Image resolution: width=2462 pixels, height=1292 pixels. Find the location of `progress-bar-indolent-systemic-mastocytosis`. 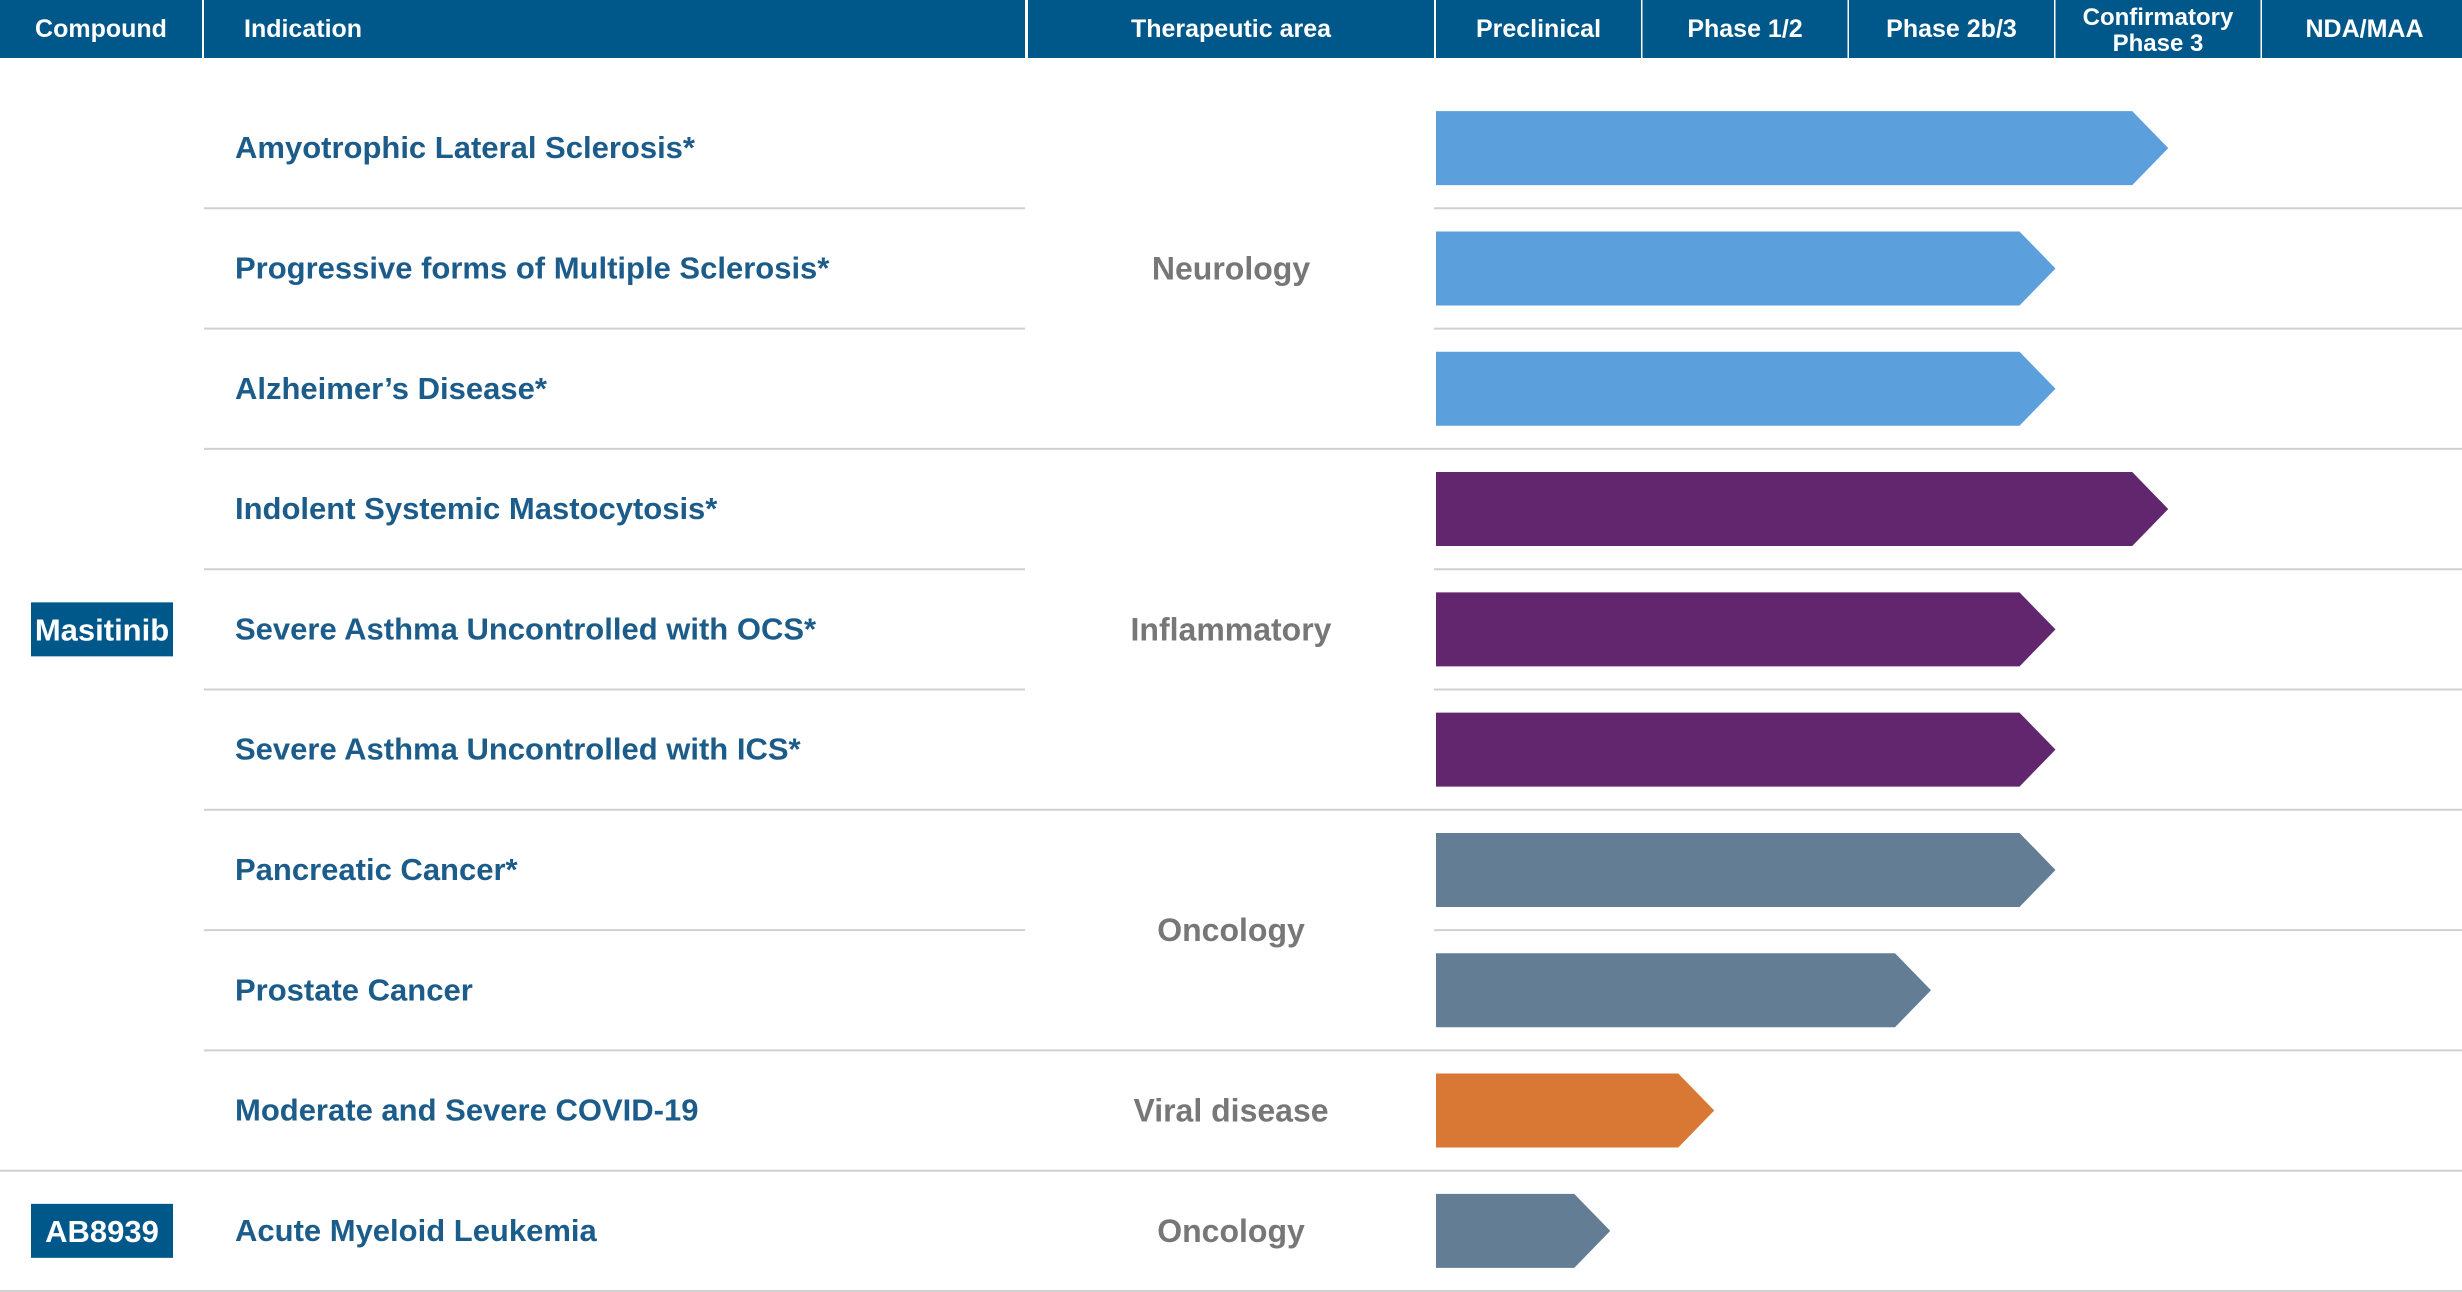

progress-bar-indolent-systemic-mastocytosis is located at coordinates (1802, 509).